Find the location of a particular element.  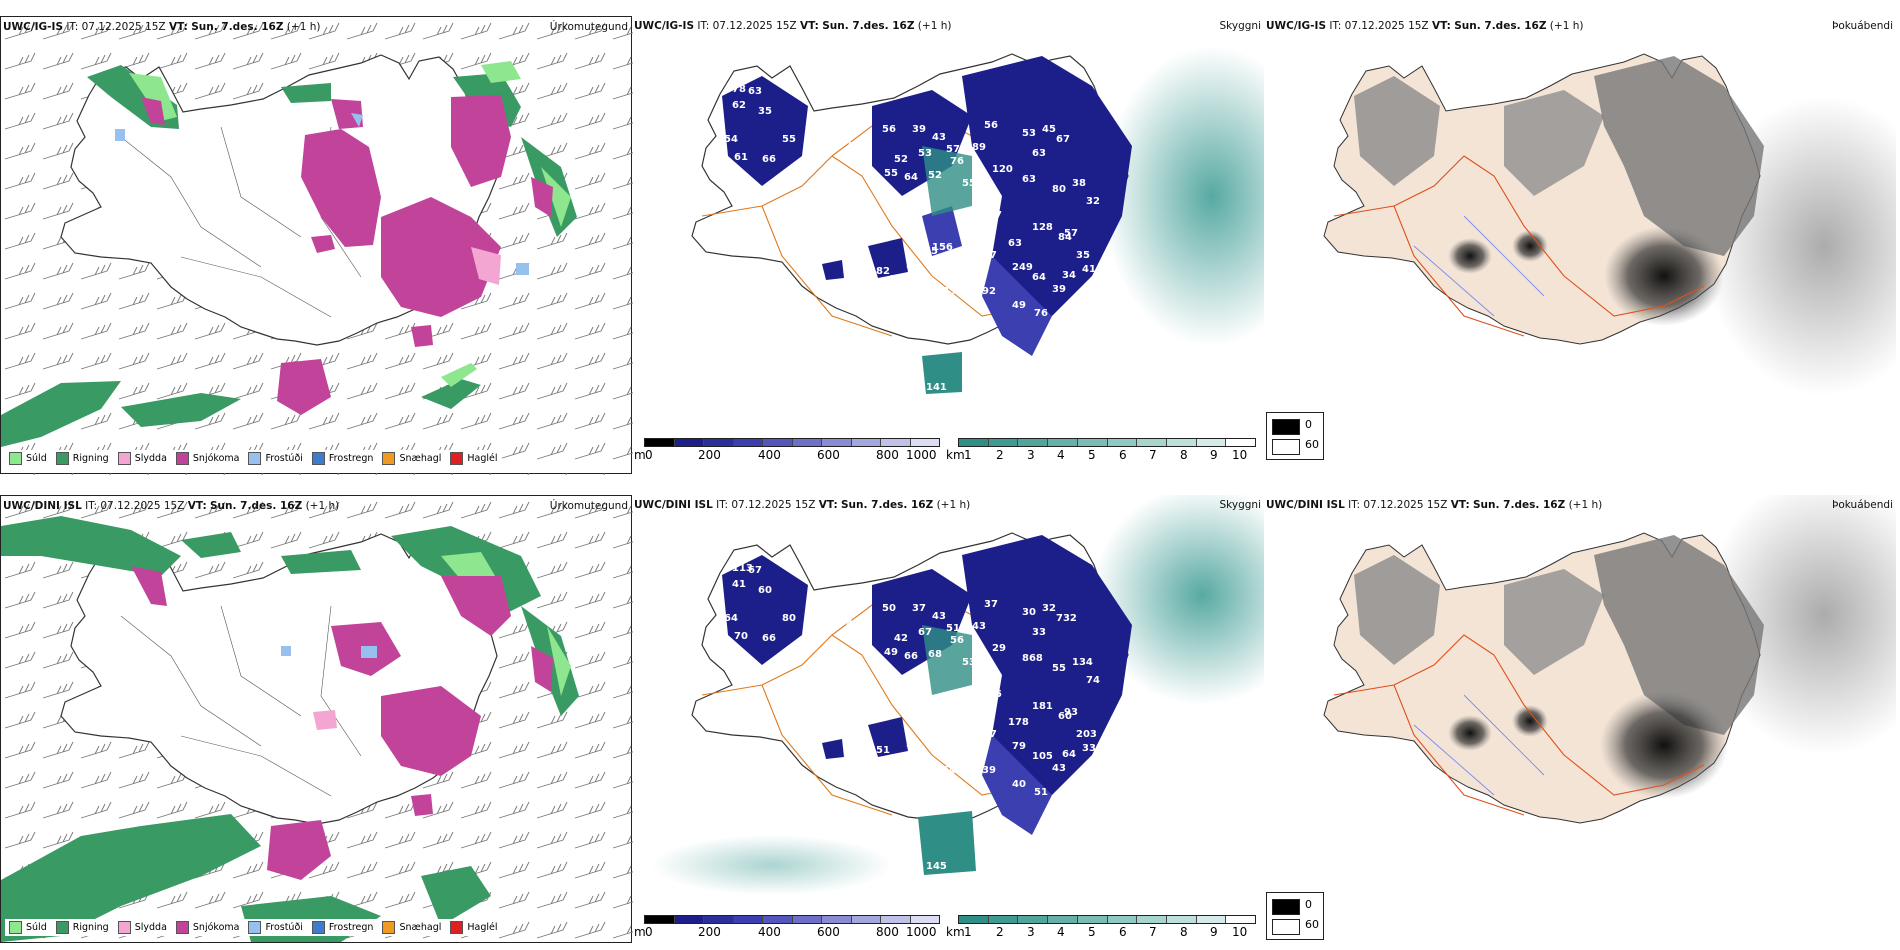

colorbar-unit: km is located at coordinates (955, 932).